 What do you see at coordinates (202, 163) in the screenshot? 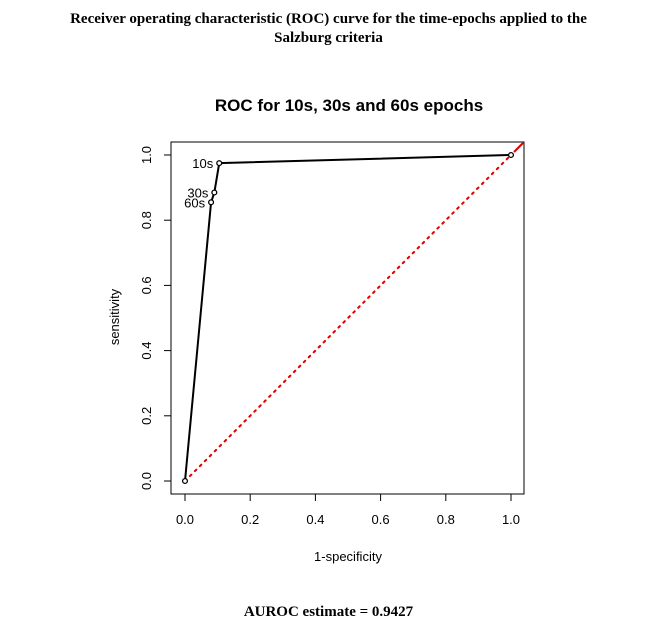
I see `roc-point-label: 10s` at bounding box center [202, 163].